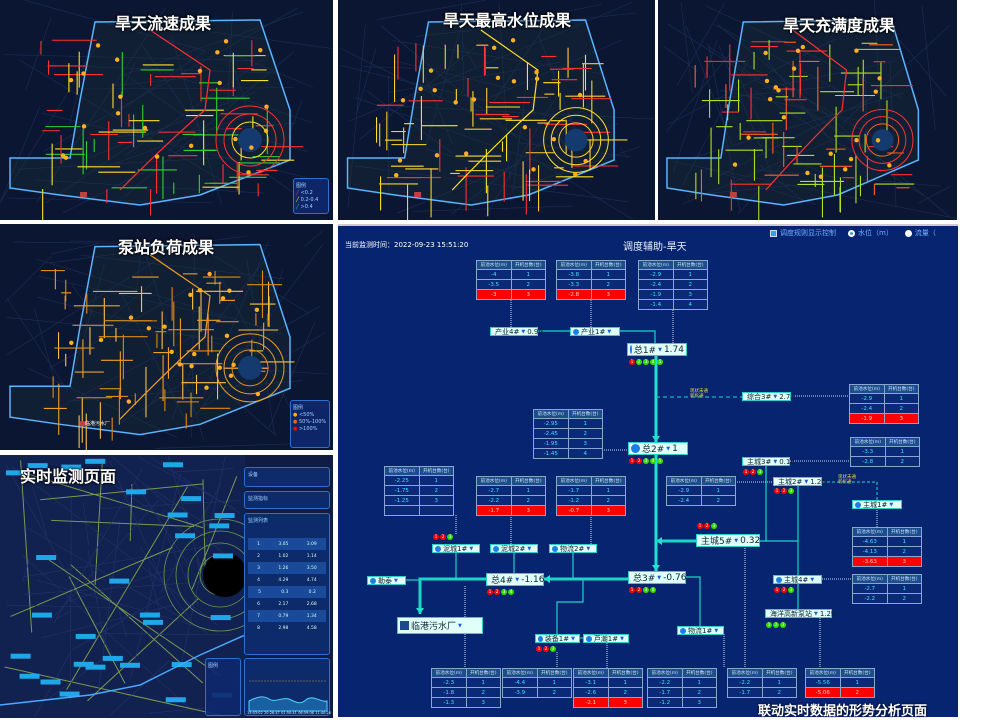 The image size is (1000, 724). What do you see at coordinates (799, 481) in the screenshot?
I see `pump-station-node: 主城2# ▼ 1.26` at bounding box center [799, 481].